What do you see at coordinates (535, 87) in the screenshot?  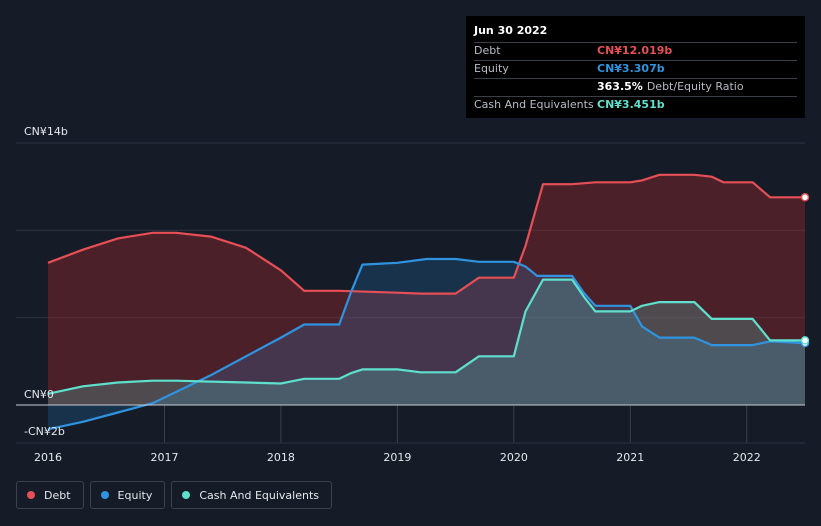 I see `tooltip-label-ratio` at bounding box center [535, 87].